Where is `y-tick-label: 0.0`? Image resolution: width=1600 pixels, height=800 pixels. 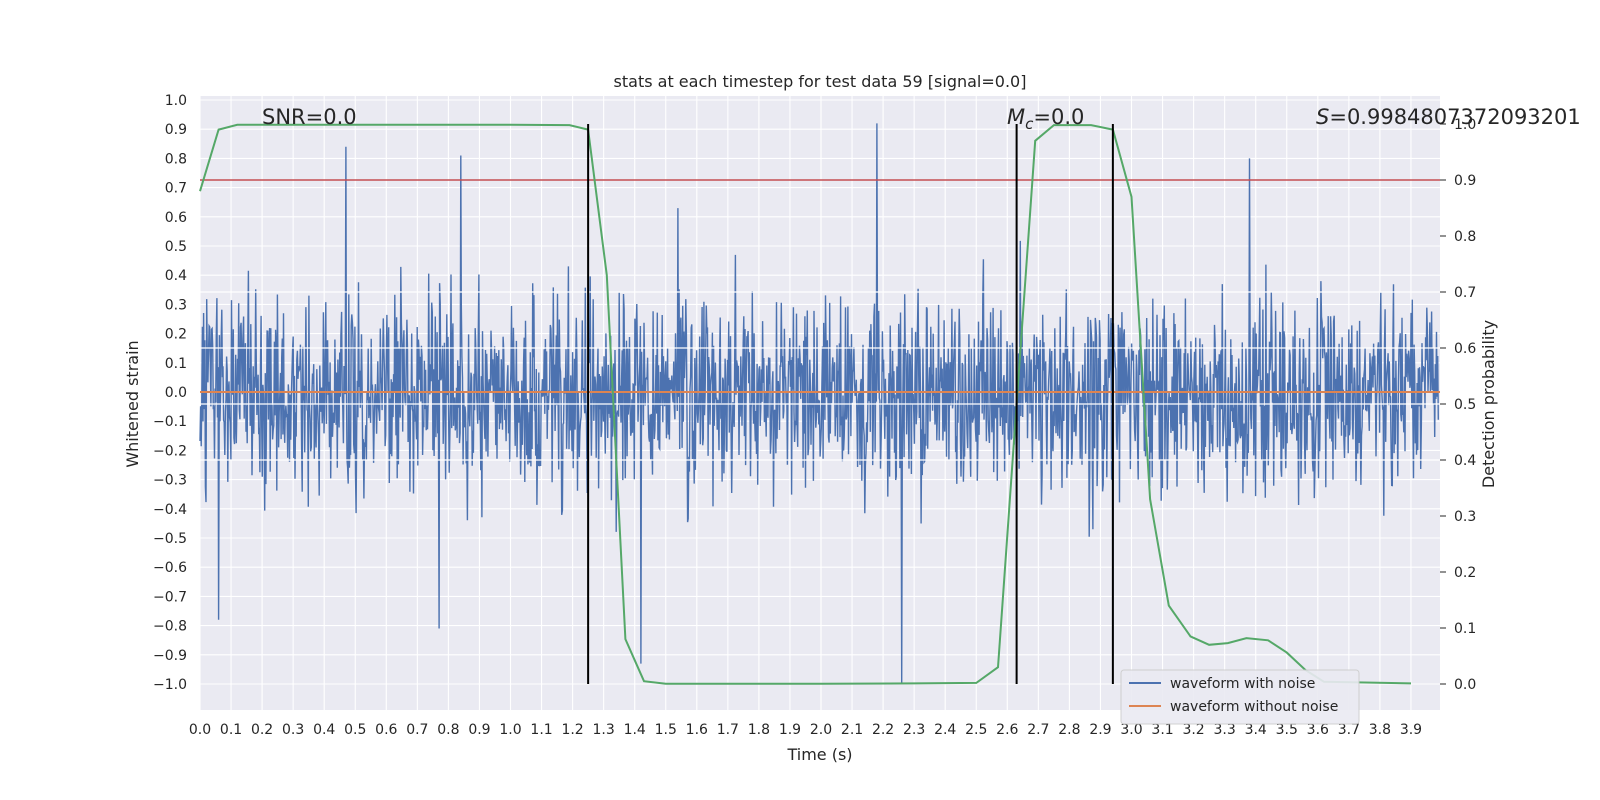 y-tick-label: 0.0 is located at coordinates (176, 393).